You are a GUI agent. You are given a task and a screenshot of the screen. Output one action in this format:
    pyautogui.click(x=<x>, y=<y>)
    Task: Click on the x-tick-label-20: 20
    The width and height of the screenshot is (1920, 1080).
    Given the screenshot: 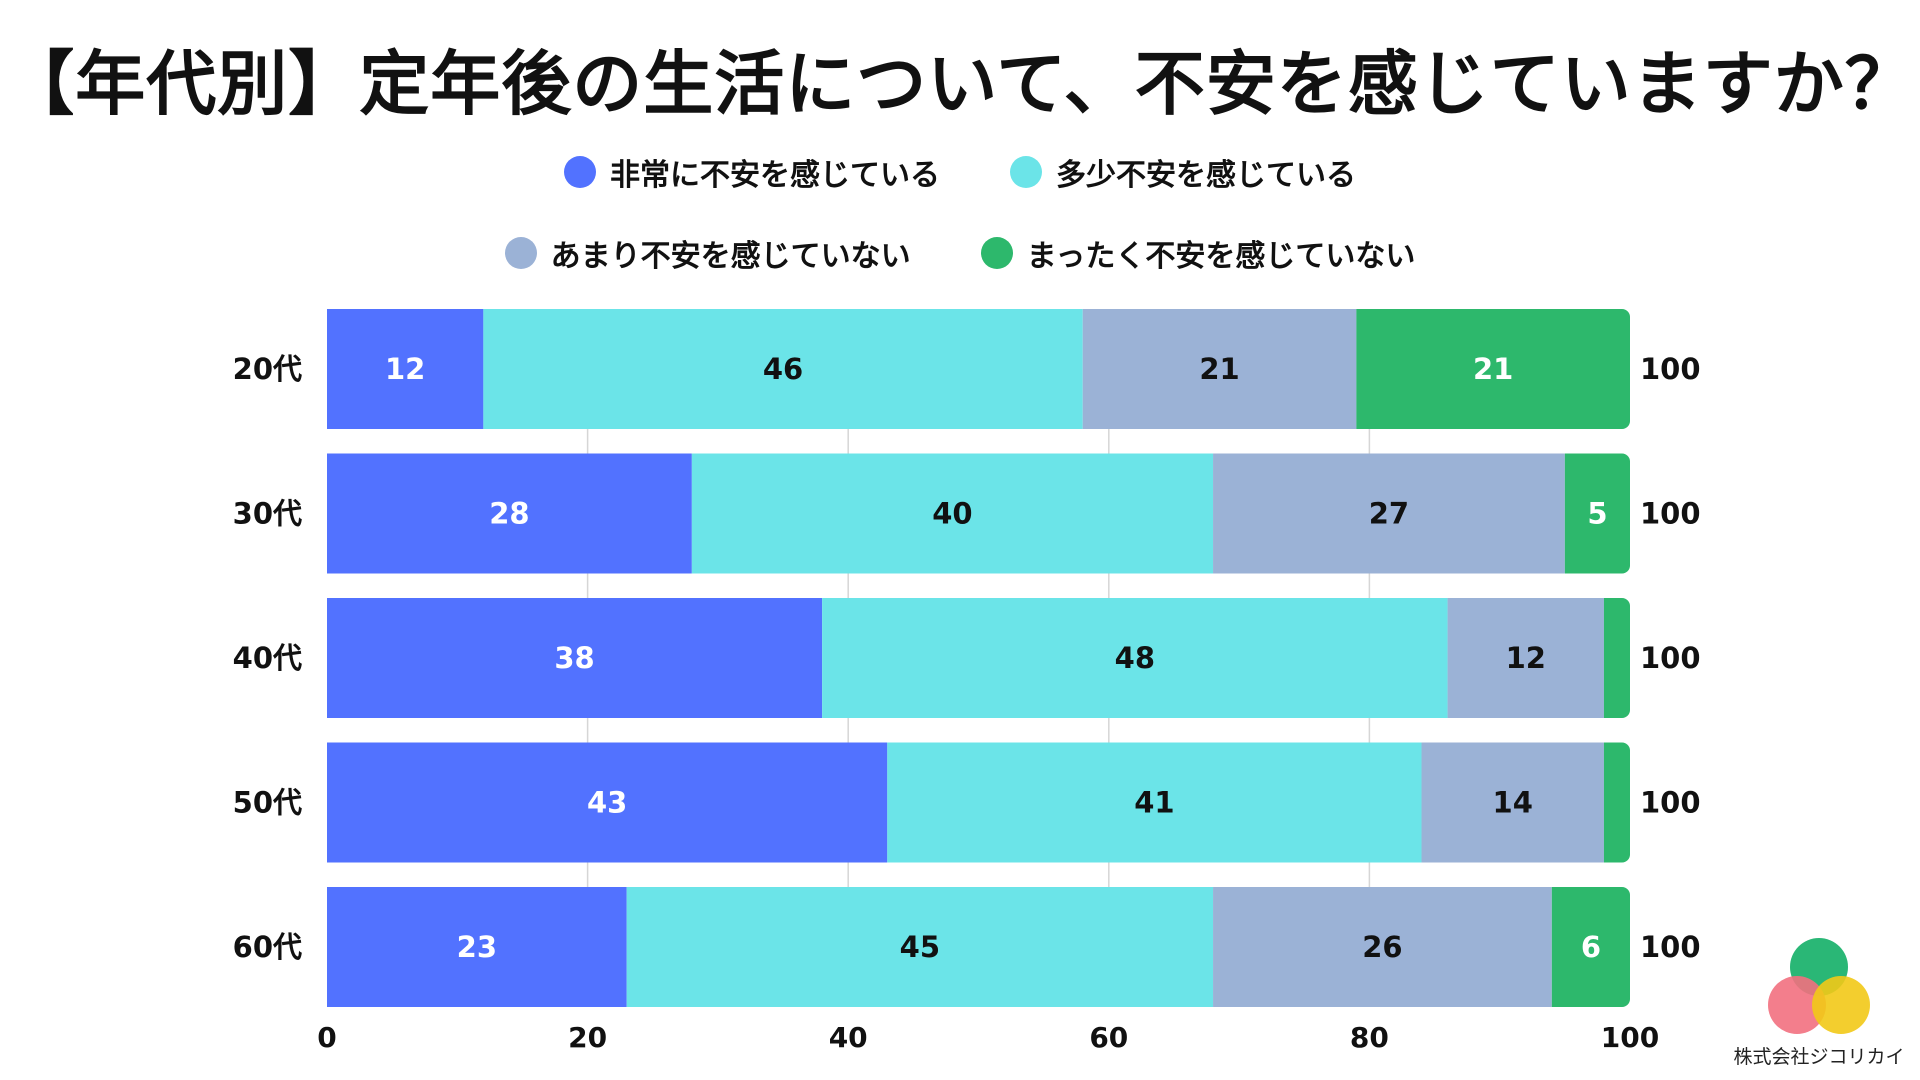 What is the action you would take?
    pyautogui.click(x=587, y=1037)
    